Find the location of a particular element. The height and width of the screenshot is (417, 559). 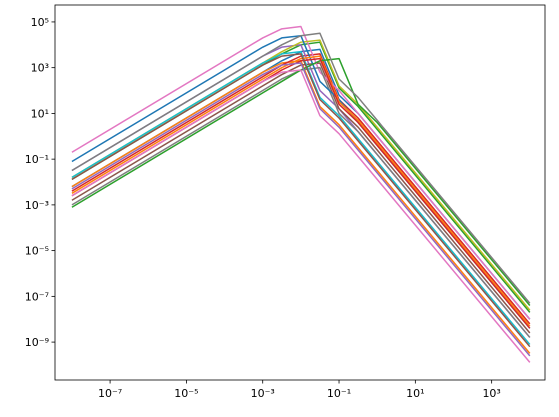

x-tick-label: 10¹ is located at coordinates (415, 393).